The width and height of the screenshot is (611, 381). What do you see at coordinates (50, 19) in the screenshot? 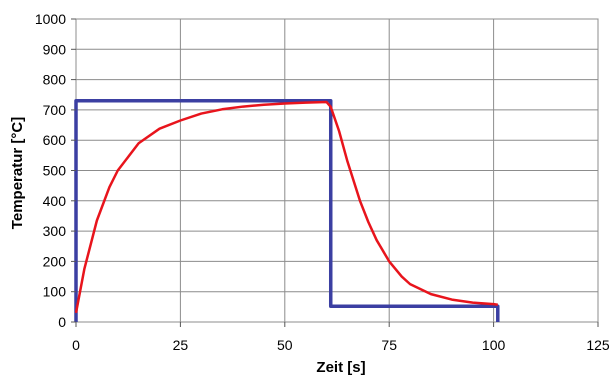
I see `y-tick-label: 1000` at bounding box center [50, 19].